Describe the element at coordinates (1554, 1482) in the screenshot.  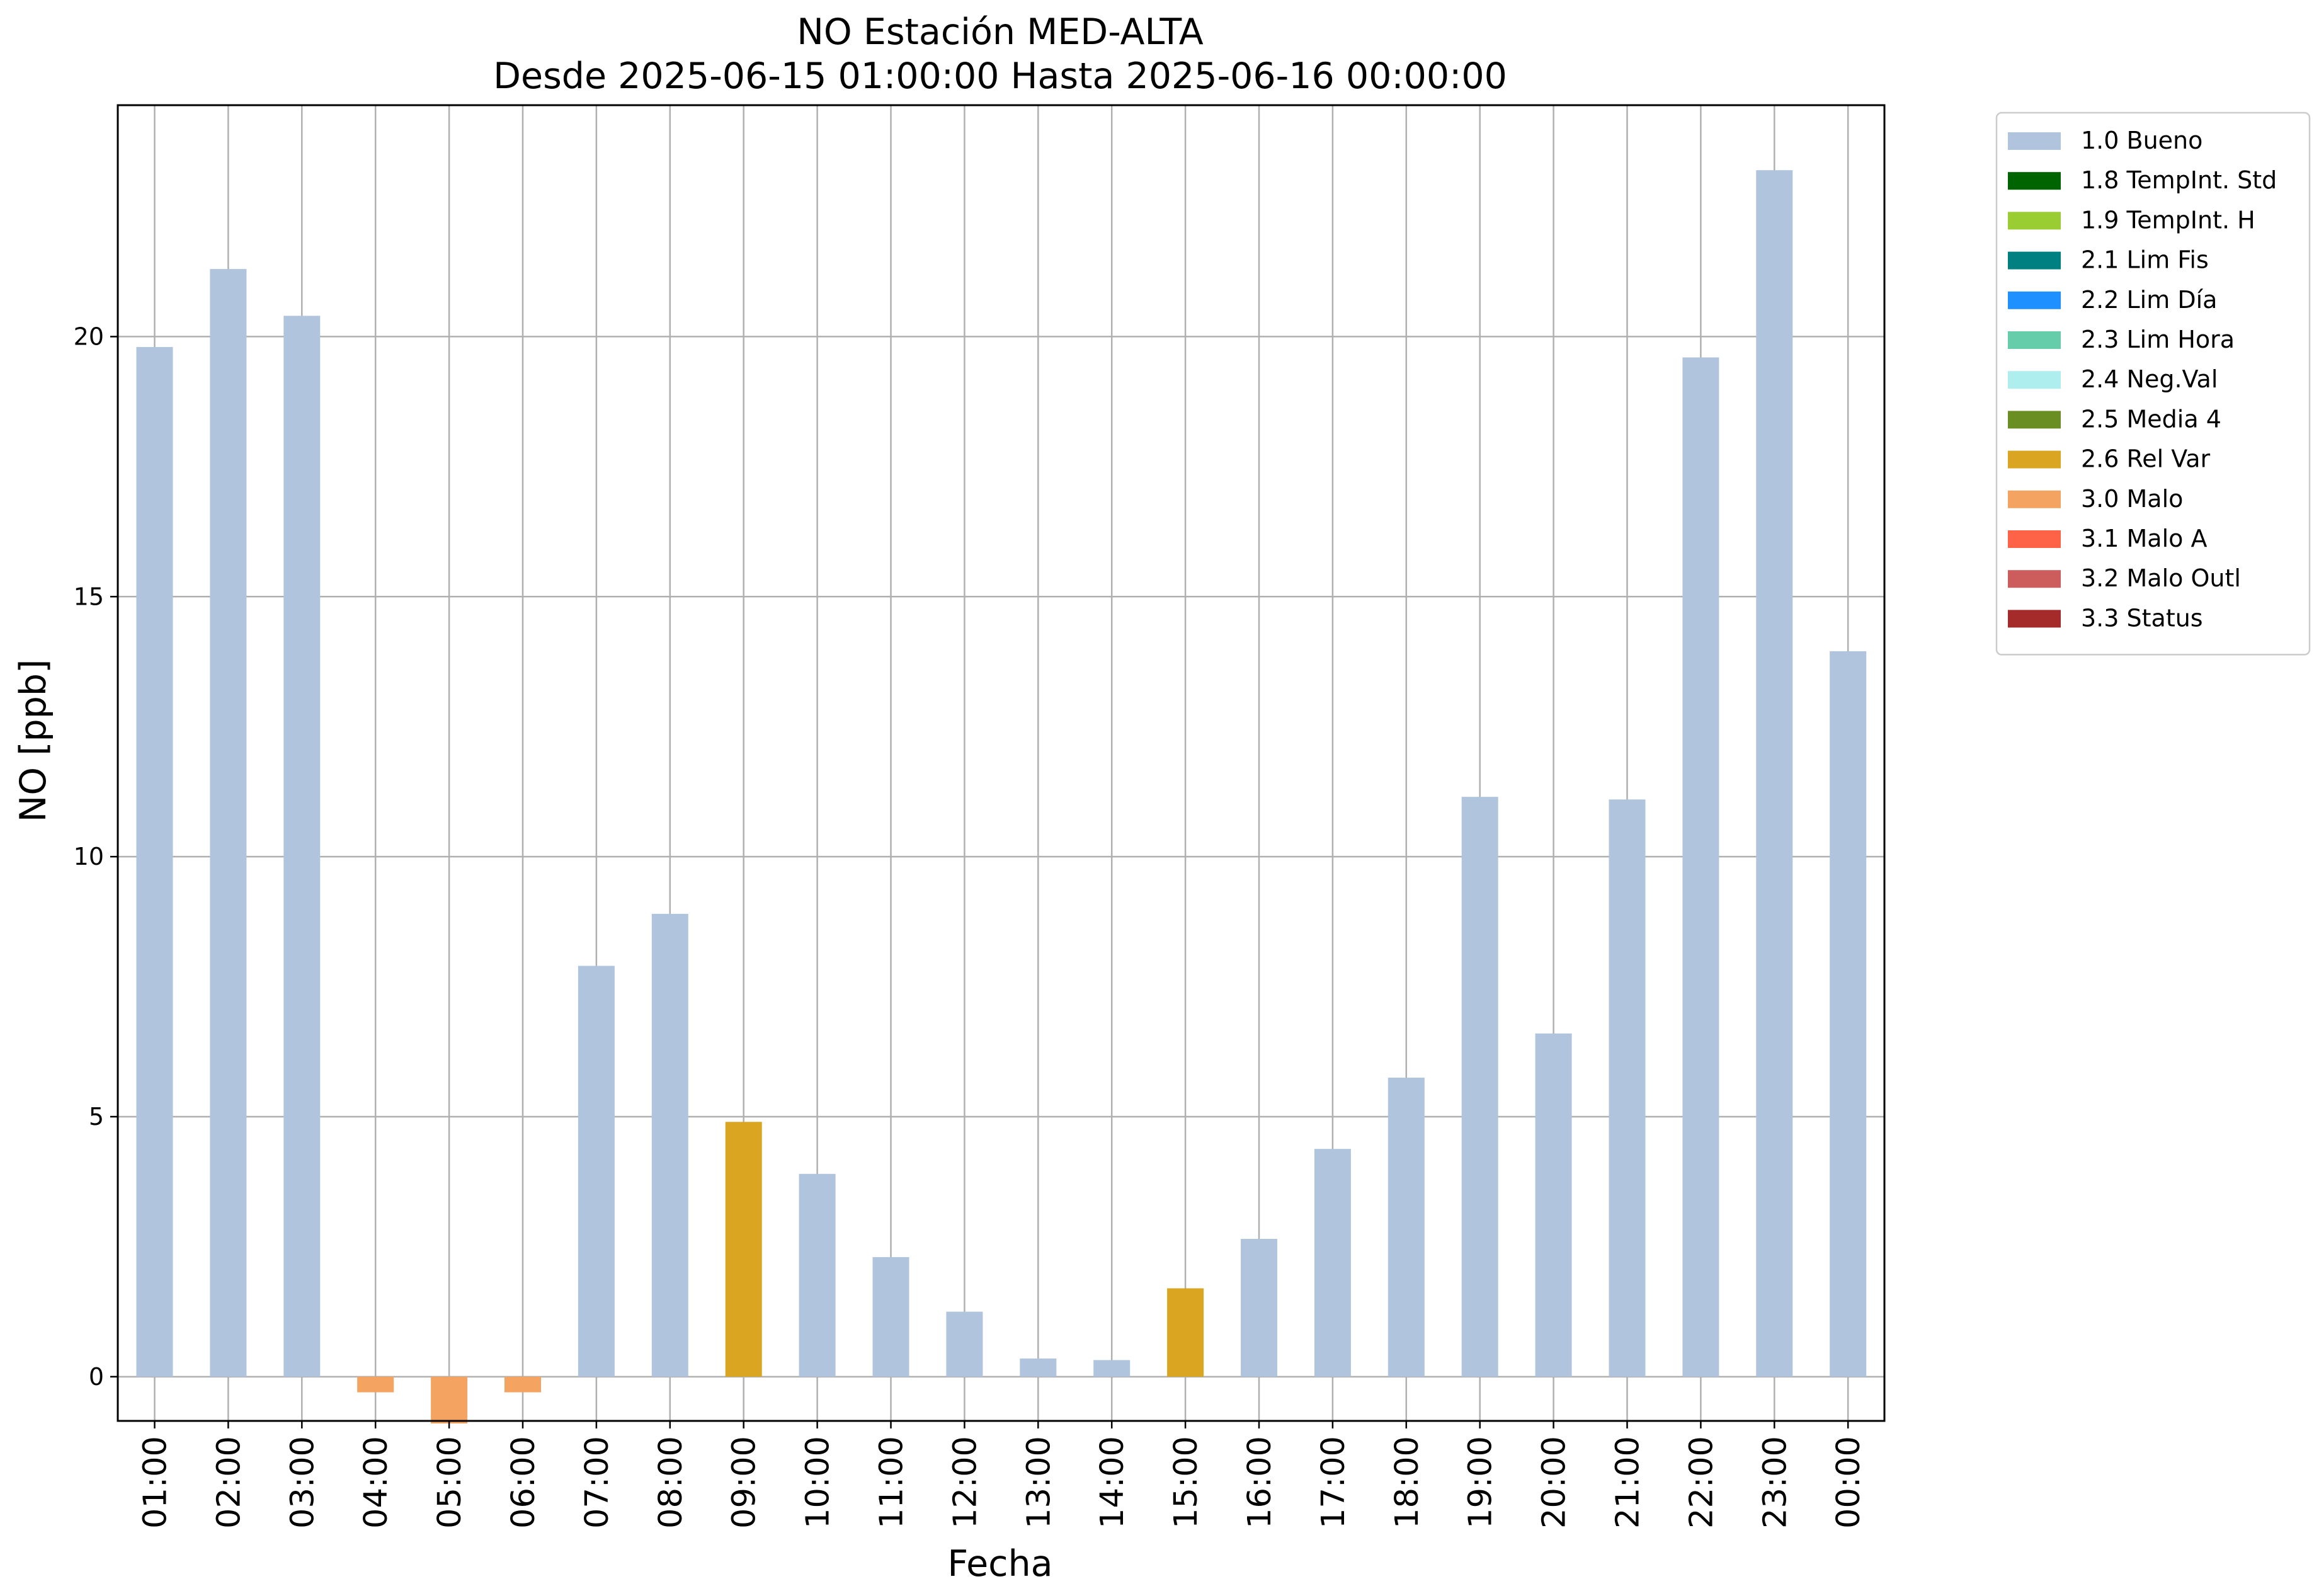
I see `x-tick-label: 20:00` at that location.